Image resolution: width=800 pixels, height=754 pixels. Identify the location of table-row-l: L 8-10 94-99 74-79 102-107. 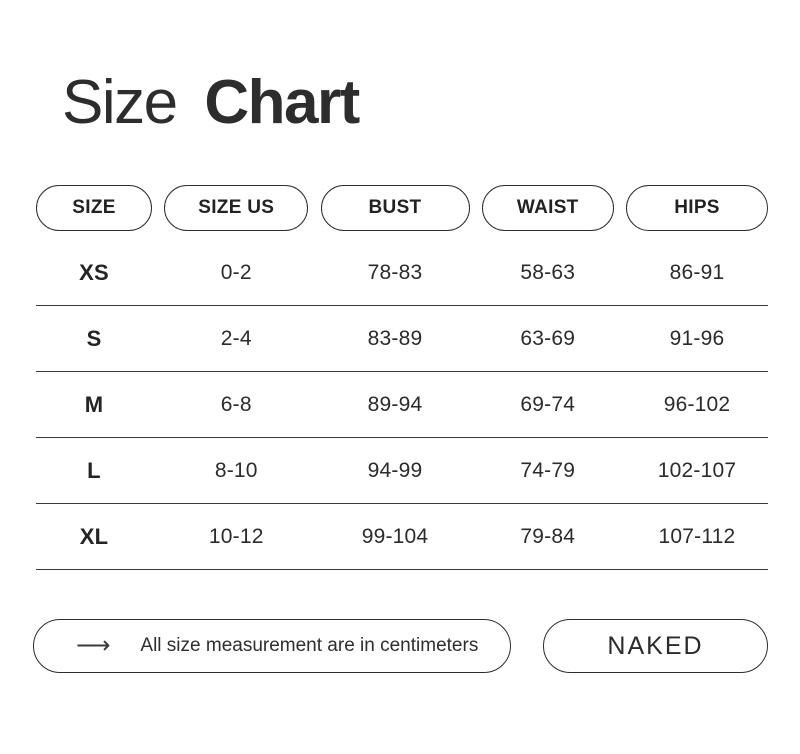
(402, 471).